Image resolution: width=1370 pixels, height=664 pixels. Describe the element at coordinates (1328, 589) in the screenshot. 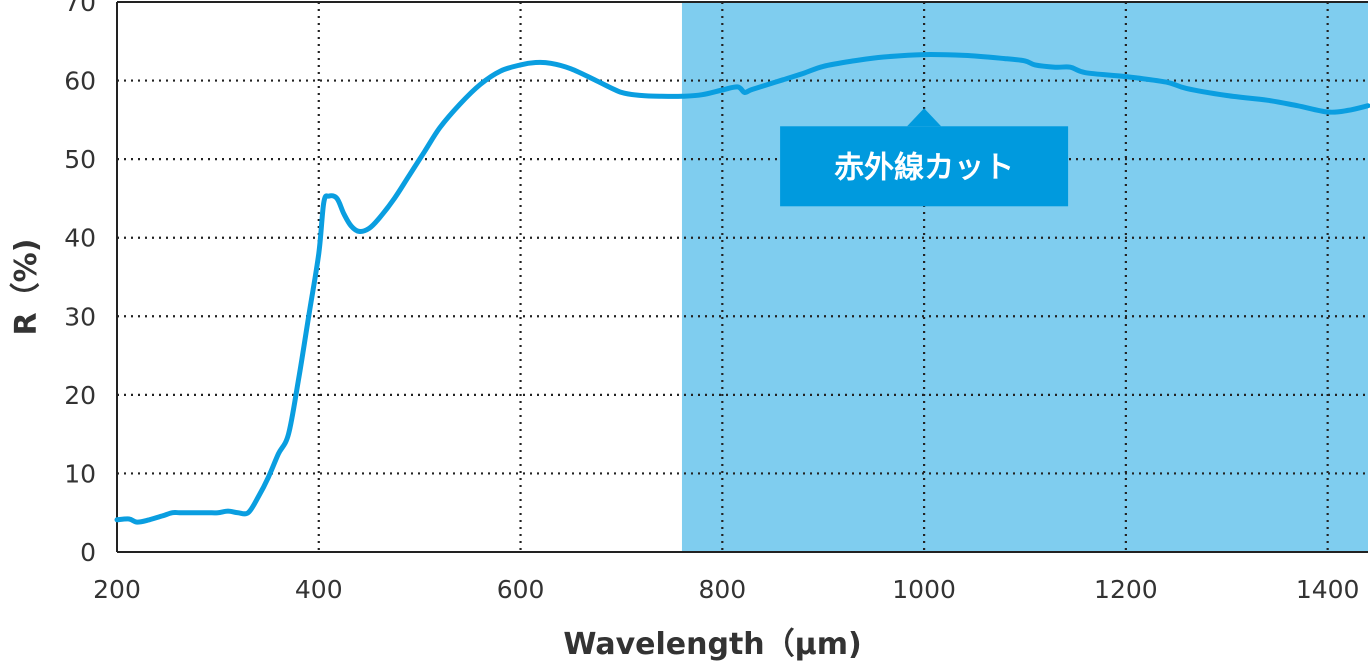

I see `x-tick-label-1400: 1400` at that location.